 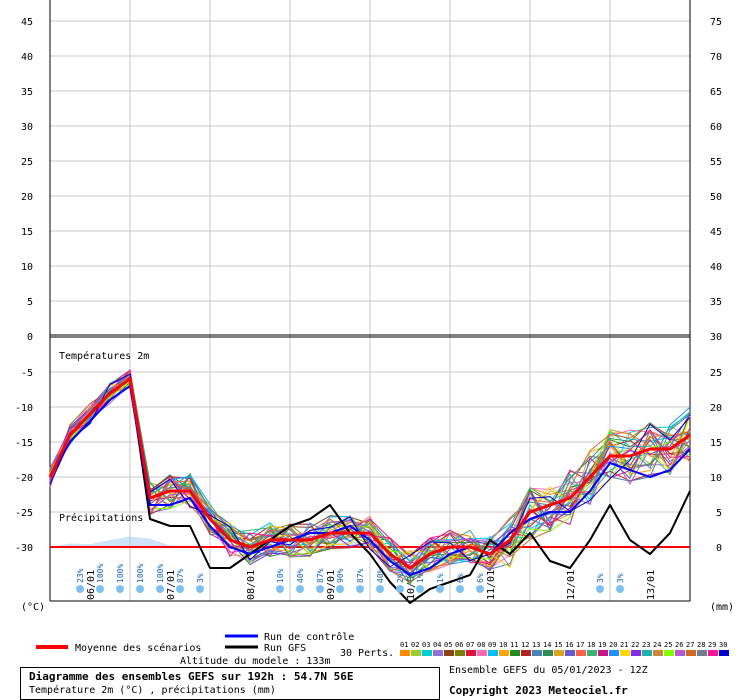 What do you see at coordinates (459, 645) in the screenshot?
I see `pert-number: 06` at bounding box center [459, 645].